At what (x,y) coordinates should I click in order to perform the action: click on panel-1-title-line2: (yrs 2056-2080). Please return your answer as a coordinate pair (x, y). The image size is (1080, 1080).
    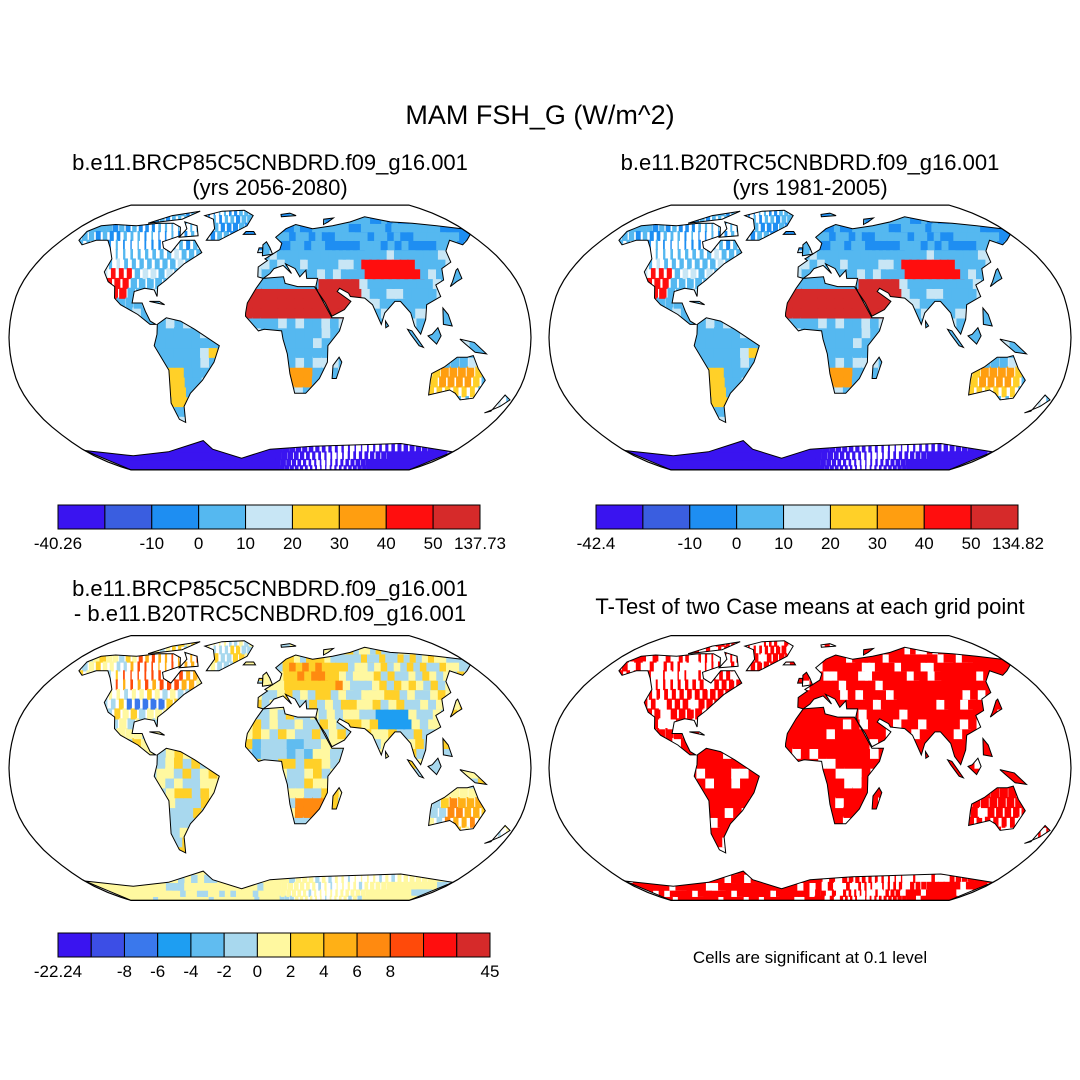
    Looking at the image, I should click on (270, 187).